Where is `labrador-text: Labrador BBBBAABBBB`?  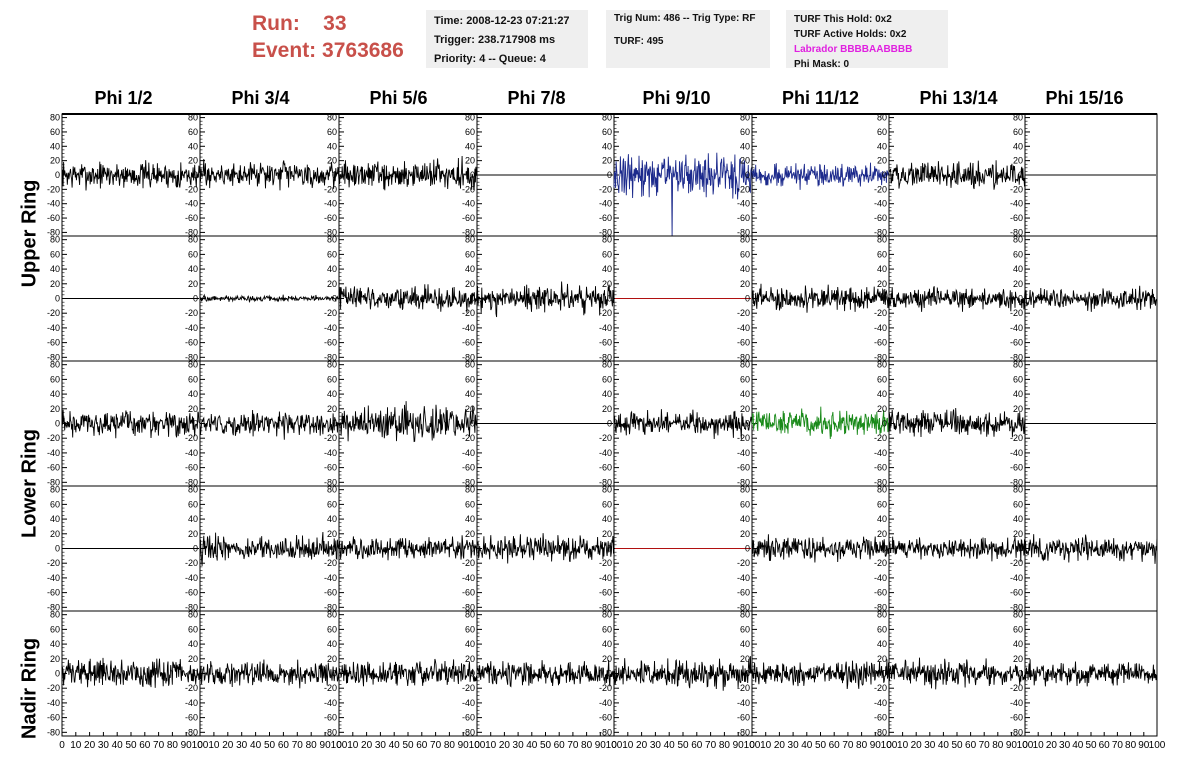
labrador-text: Labrador BBBBAABBBB is located at coordinates (853, 49).